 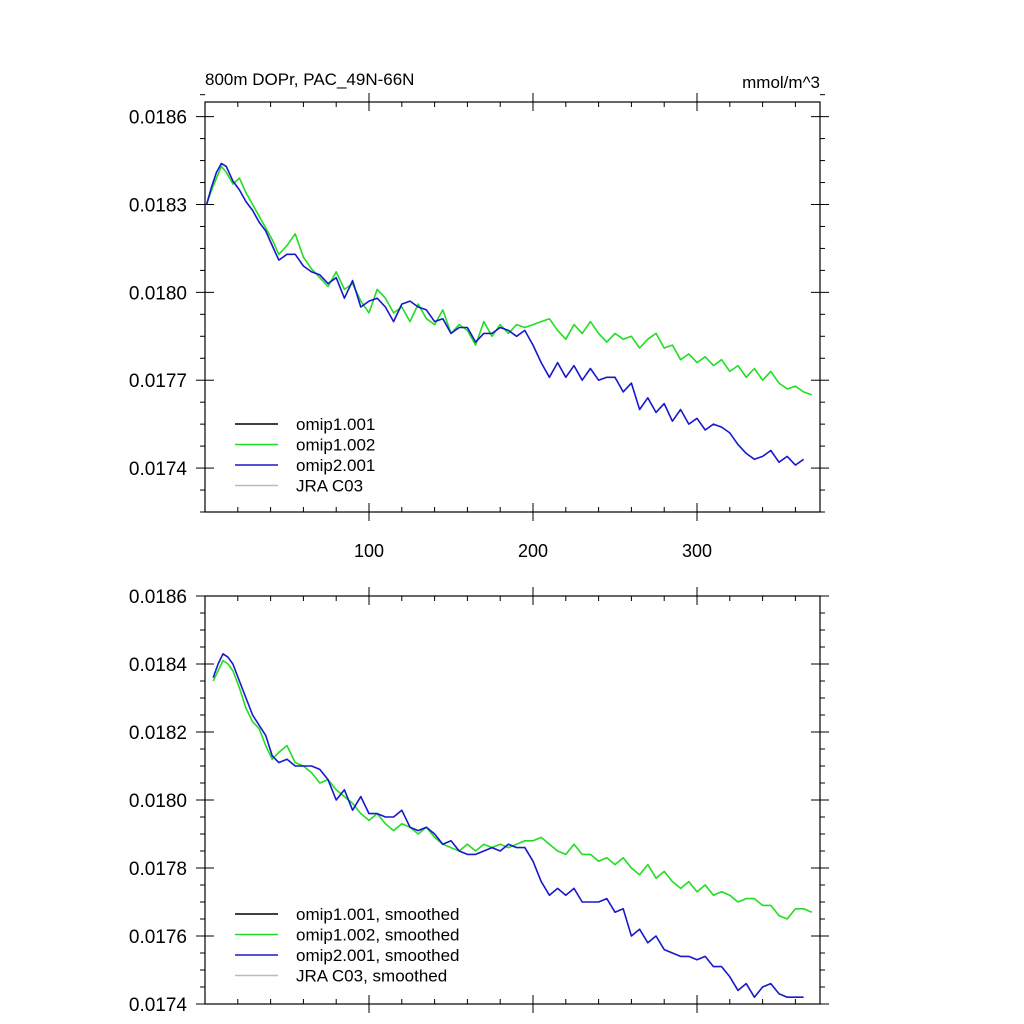 I want to click on x-tick-label: 300, so click(x=697, y=551).